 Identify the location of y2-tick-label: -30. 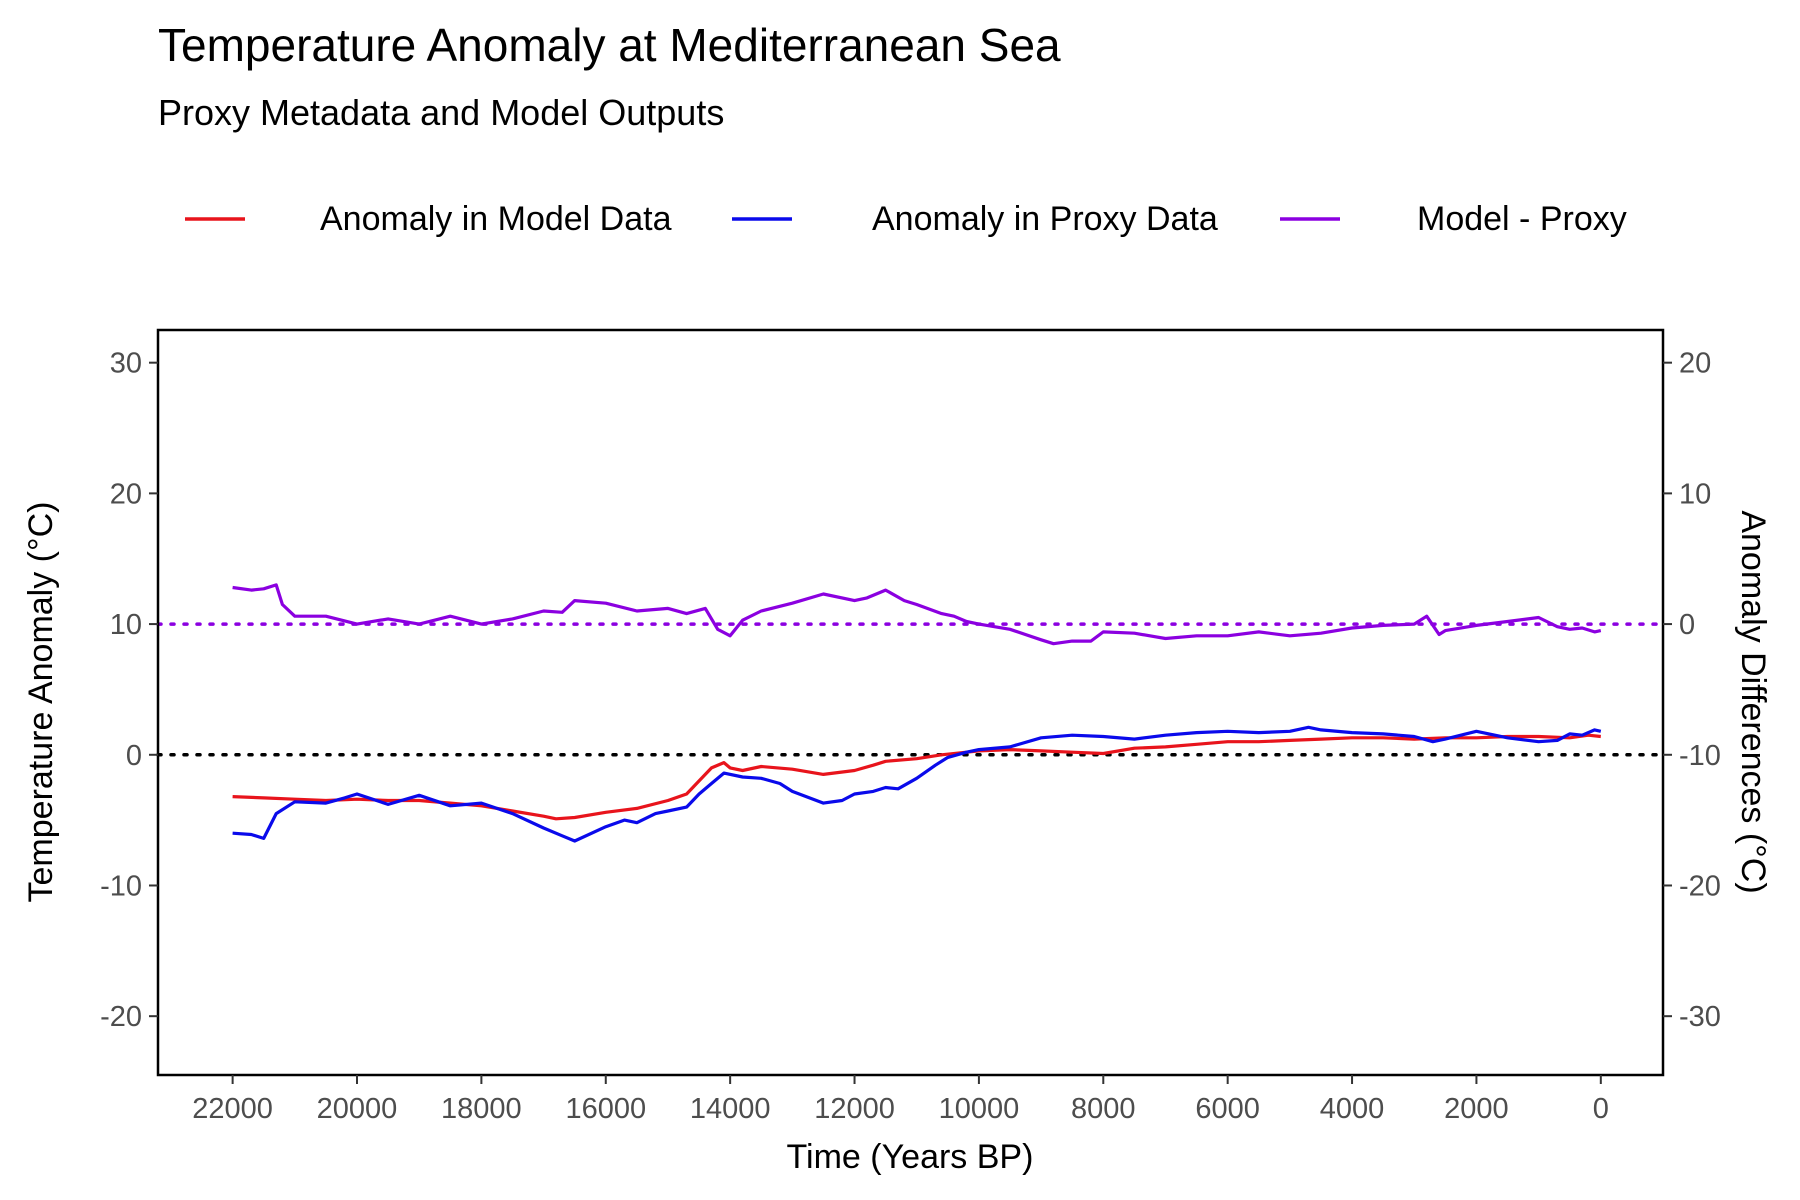
(1700, 1017).